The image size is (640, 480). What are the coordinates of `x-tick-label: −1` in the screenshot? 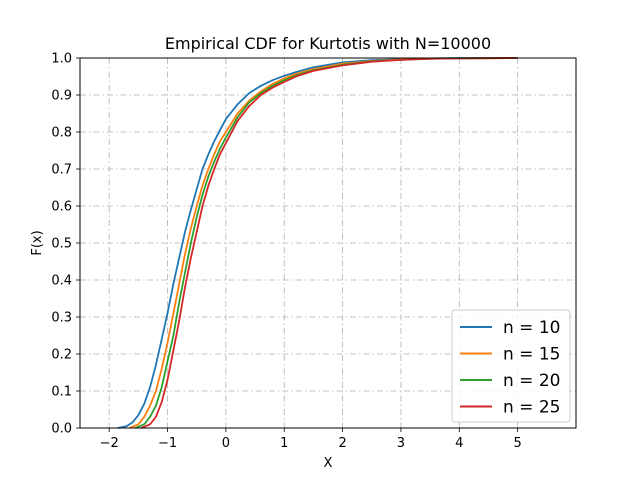 It's located at (167, 443).